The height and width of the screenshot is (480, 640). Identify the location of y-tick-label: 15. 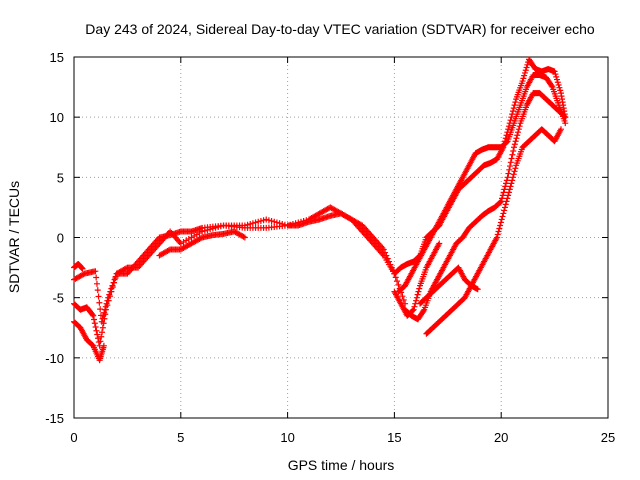
(57, 57).